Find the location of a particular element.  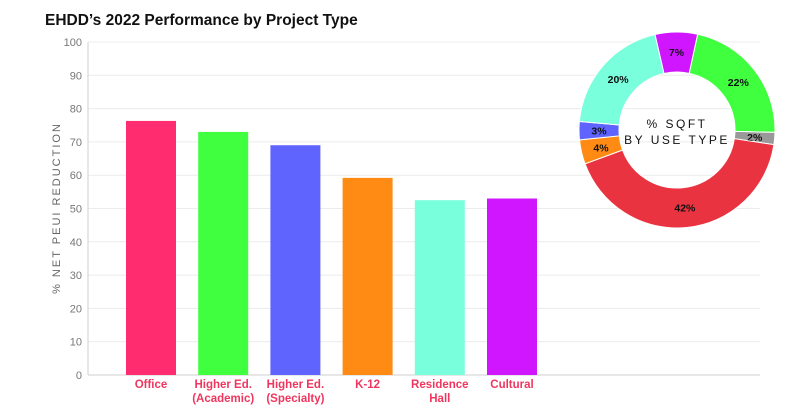

x-tick-label: K-12 is located at coordinates (367, 385).